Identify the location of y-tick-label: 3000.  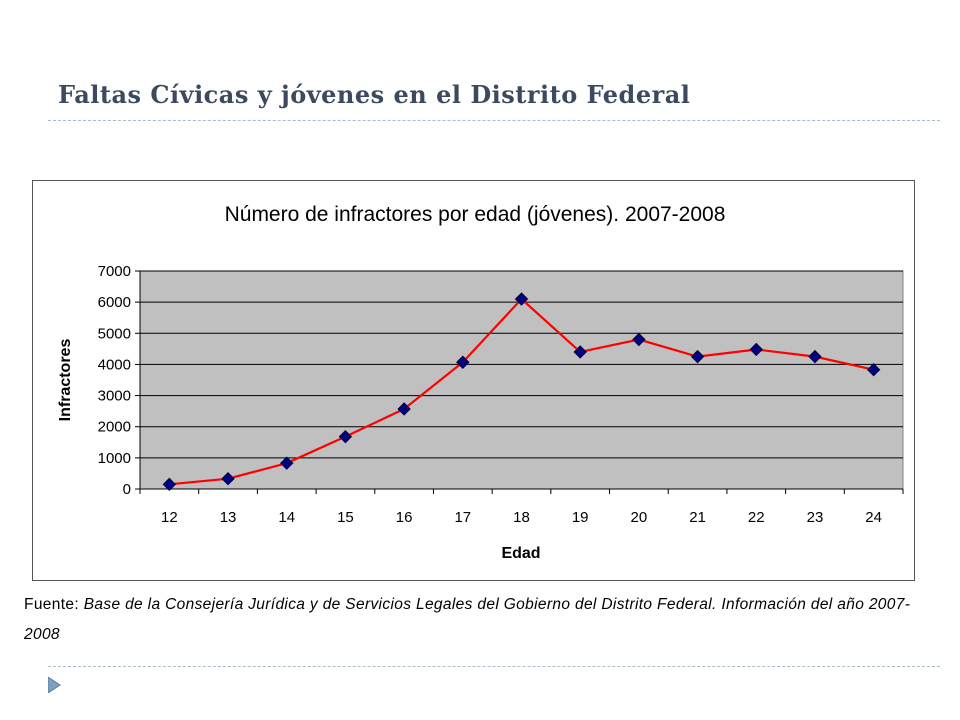
(114, 396).